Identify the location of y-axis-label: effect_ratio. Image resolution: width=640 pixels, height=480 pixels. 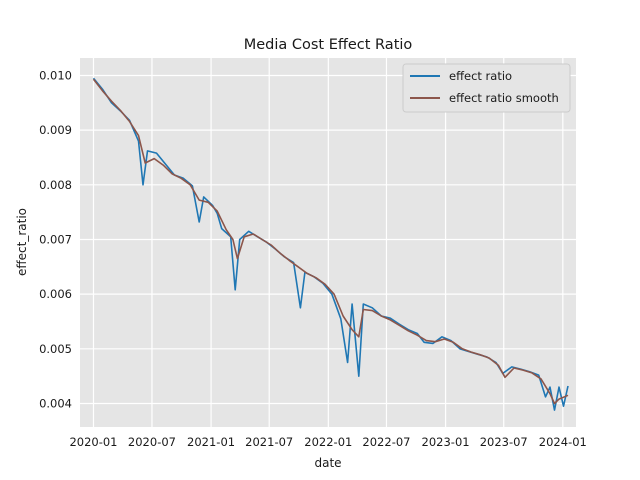
(22, 242).